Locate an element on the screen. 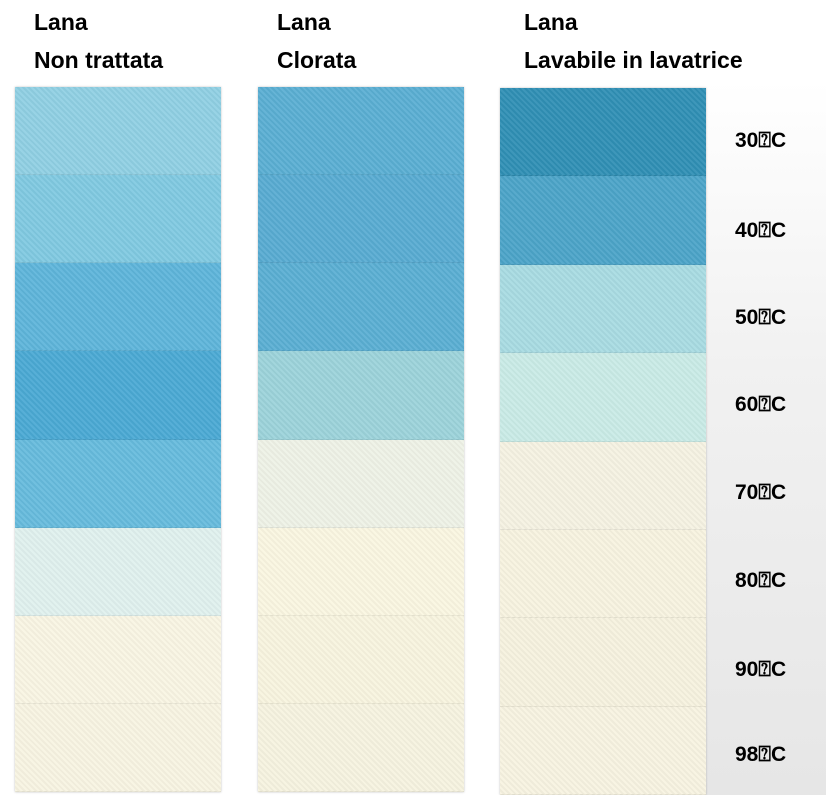 The image size is (826, 795). header-line: Lavabile in lavatrice is located at coordinates (633, 60).